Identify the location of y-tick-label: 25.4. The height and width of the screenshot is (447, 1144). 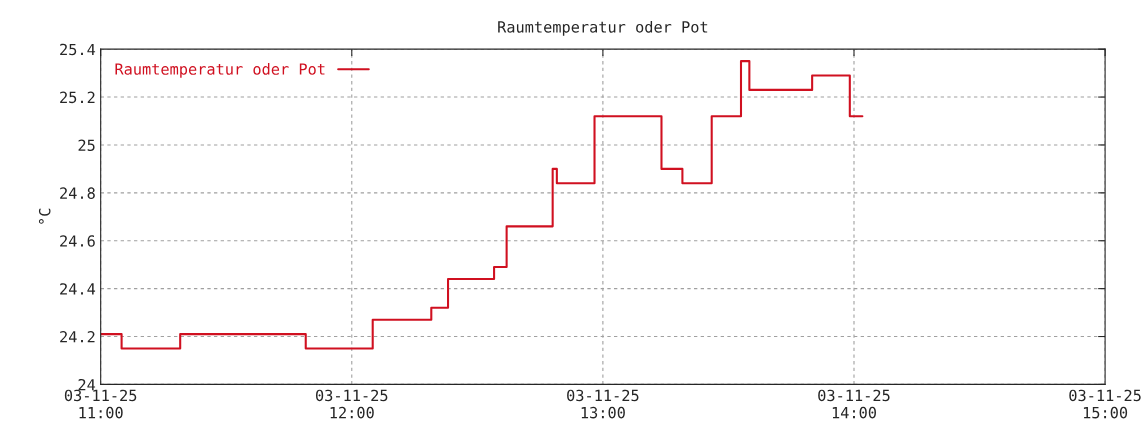
(78, 49).